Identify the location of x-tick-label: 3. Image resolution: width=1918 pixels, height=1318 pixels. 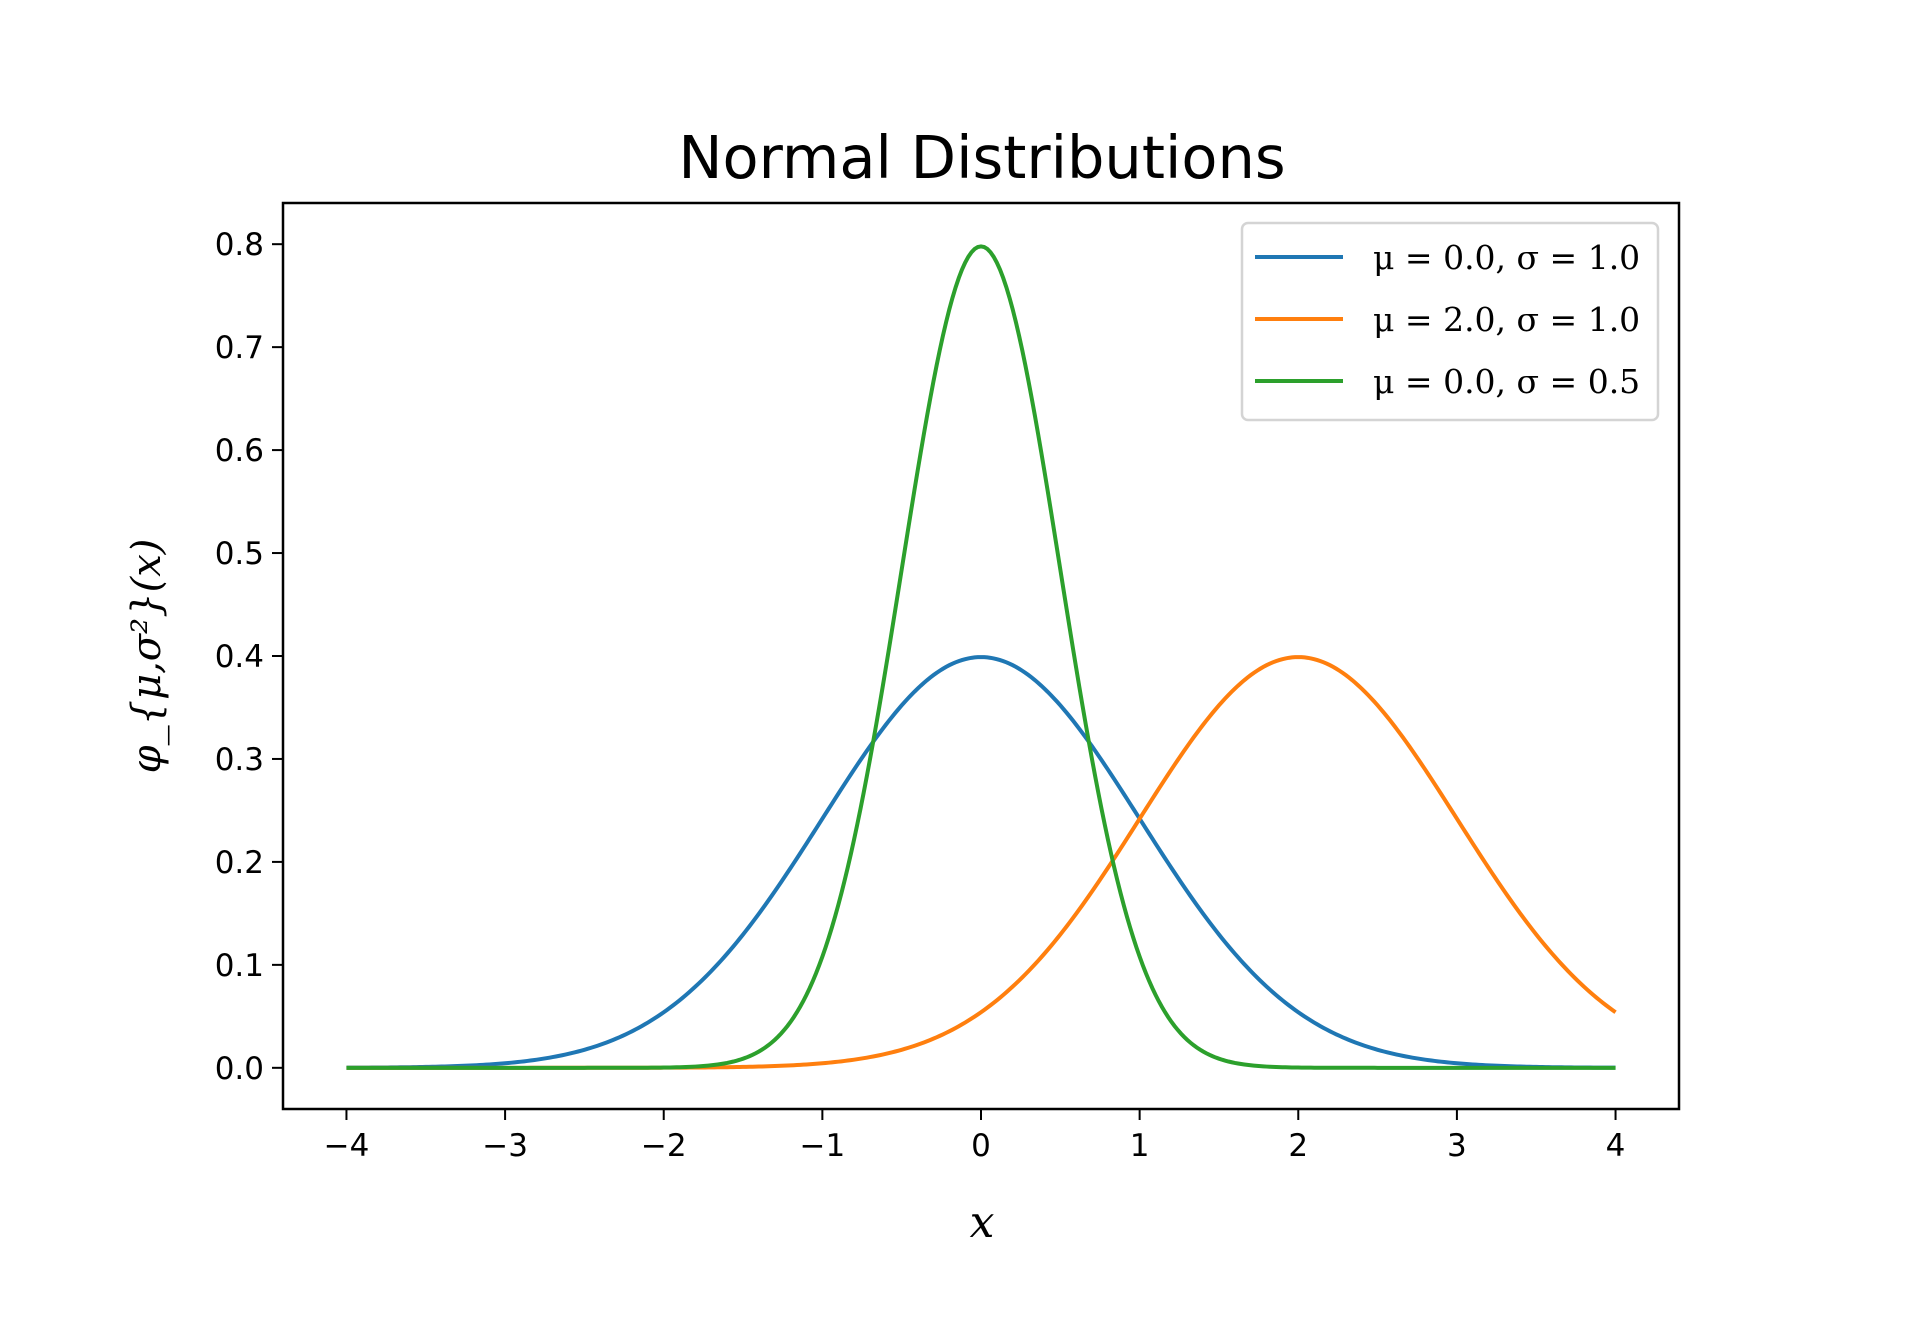
(1457, 1146).